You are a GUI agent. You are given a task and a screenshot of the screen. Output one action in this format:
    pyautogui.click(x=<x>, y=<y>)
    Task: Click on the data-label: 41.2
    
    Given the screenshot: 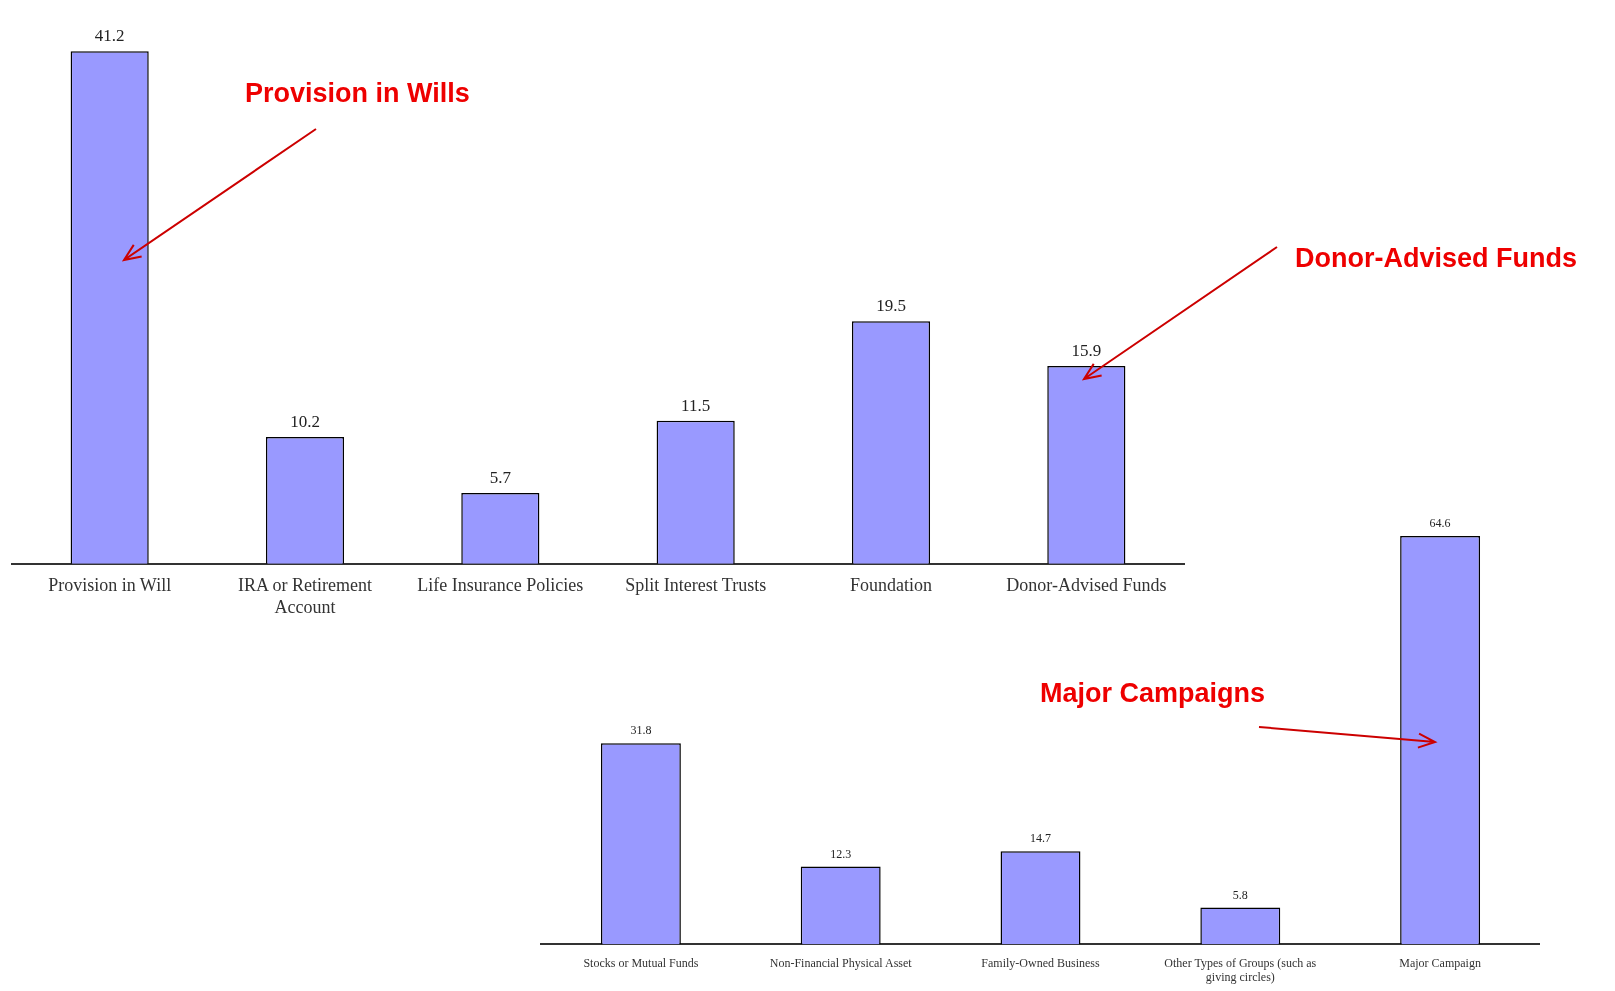 What is the action you would take?
    pyautogui.click(x=109, y=36)
    